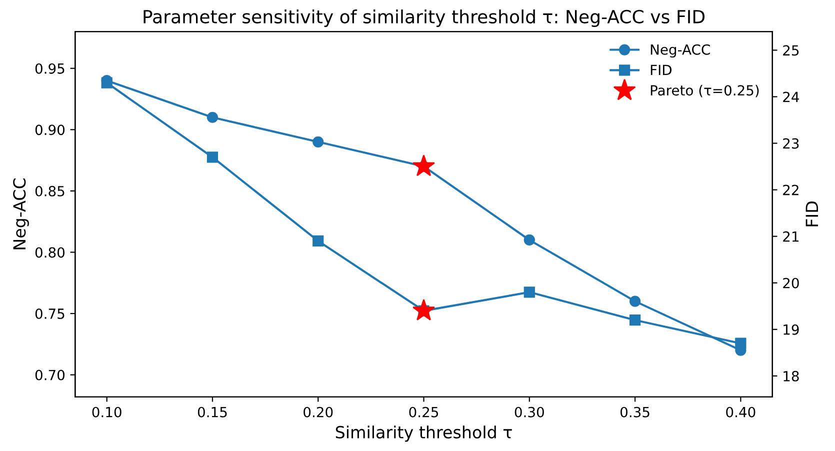 This screenshot has width=835, height=451. Describe the element at coordinates (791, 329) in the screenshot. I see `y2-tick-label: 19` at that location.